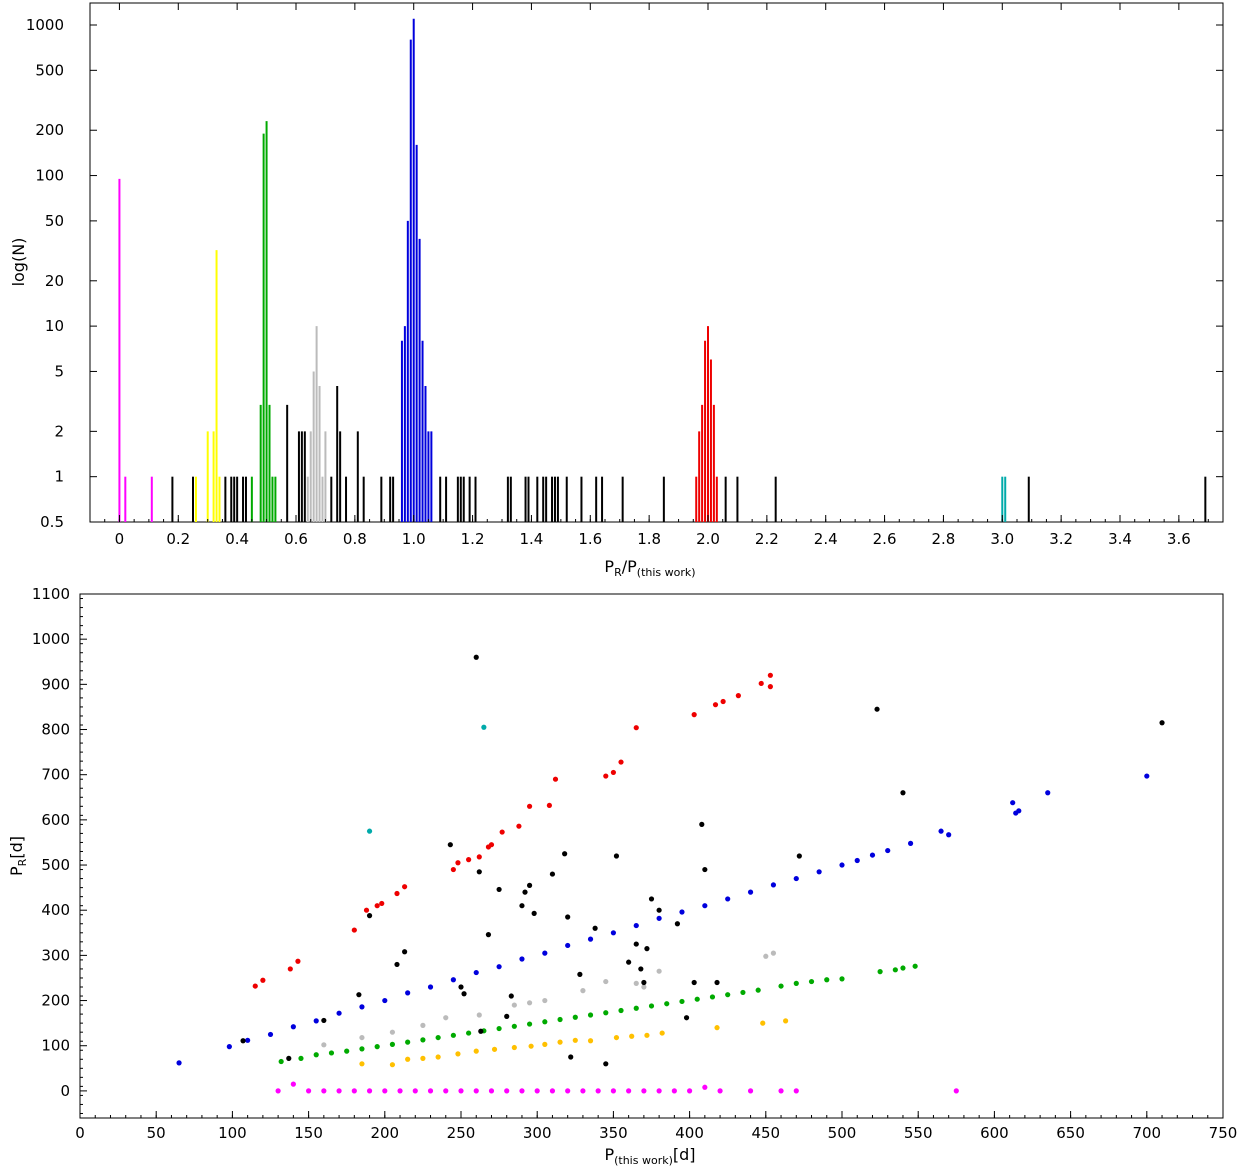  What do you see at coordinates (1070, 1133) in the screenshot?
I see `scatter-x-tick-label: 650` at bounding box center [1070, 1133].